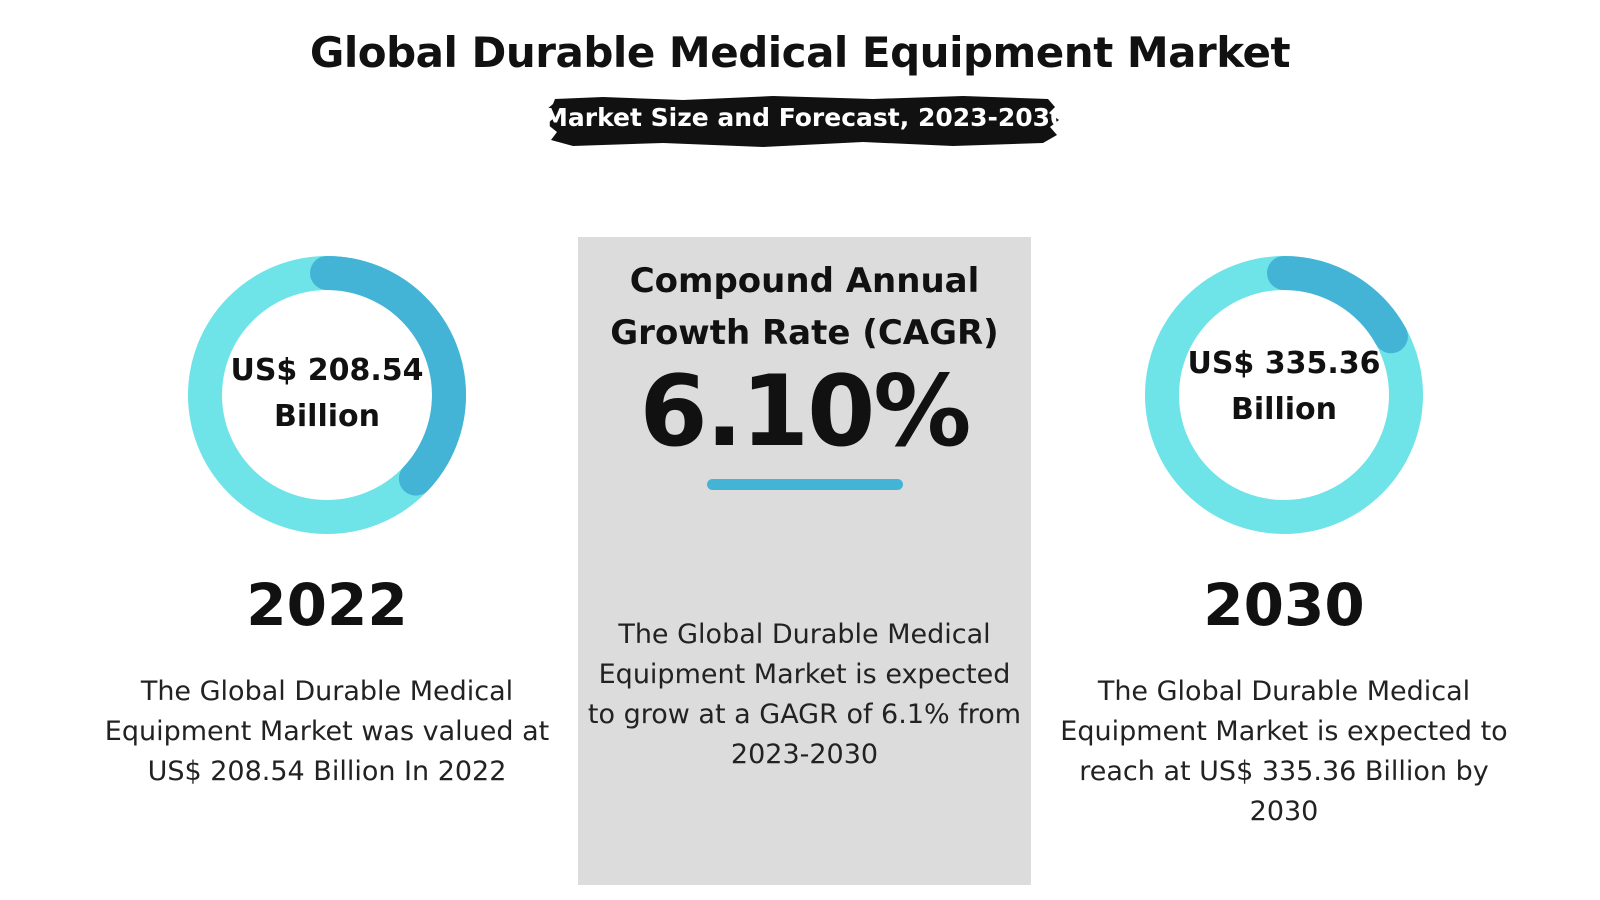 Image resolution: width=1600 pixels, height=900 pixels. I want to click on subtitle-text: Market Size and Forecast, 2023-2030, so click(805, 117).